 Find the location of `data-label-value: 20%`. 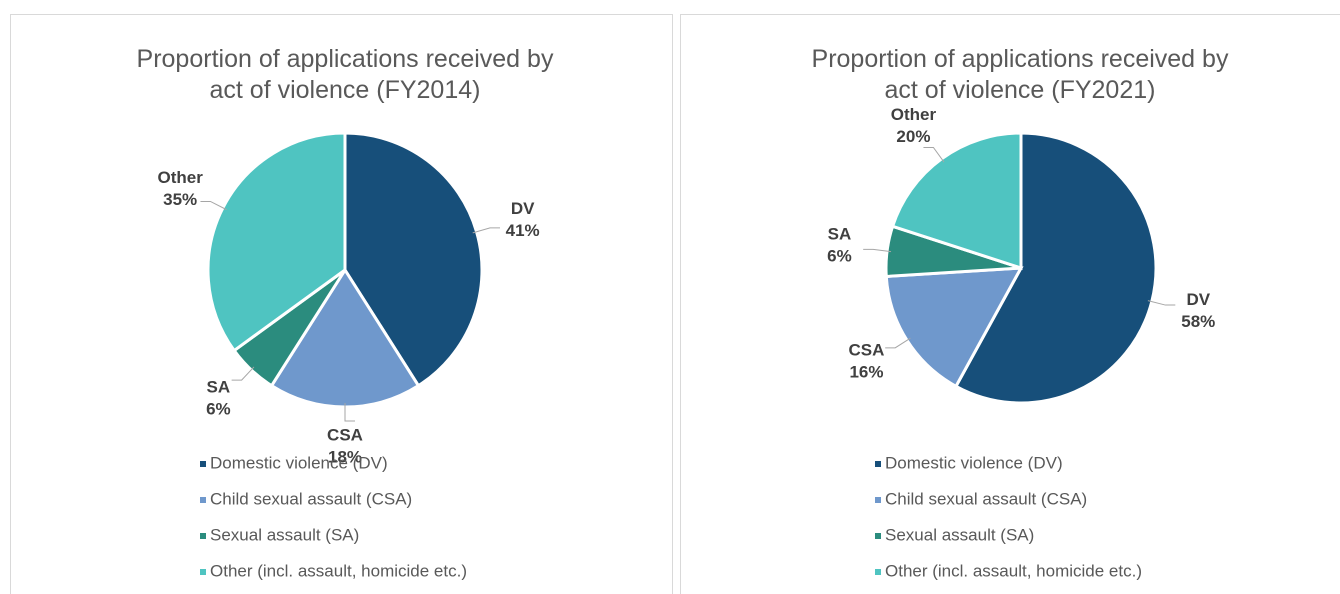

data-label-value: 20% is located at coordinates (913, 136).